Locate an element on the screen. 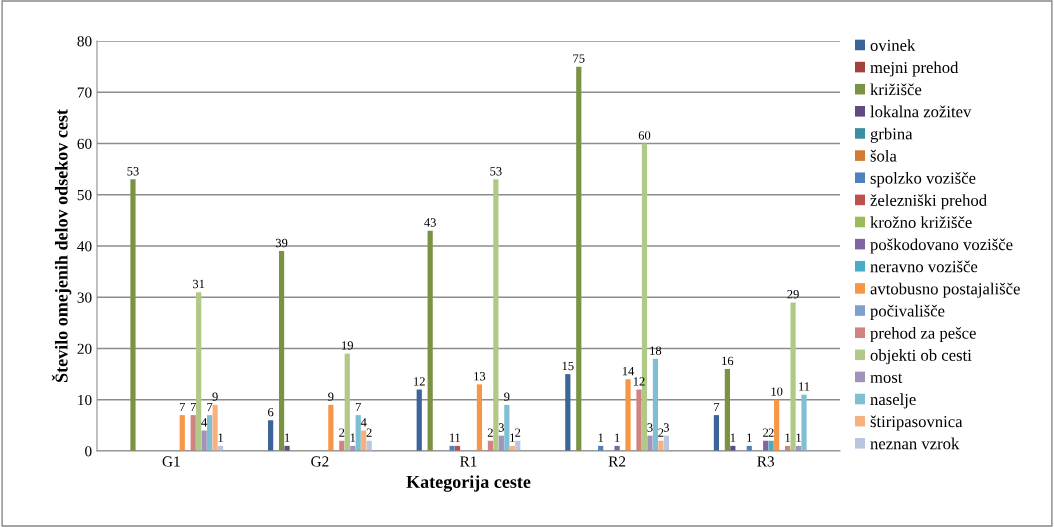  x-tick-label: G1 is located at coordinates (171, 461).